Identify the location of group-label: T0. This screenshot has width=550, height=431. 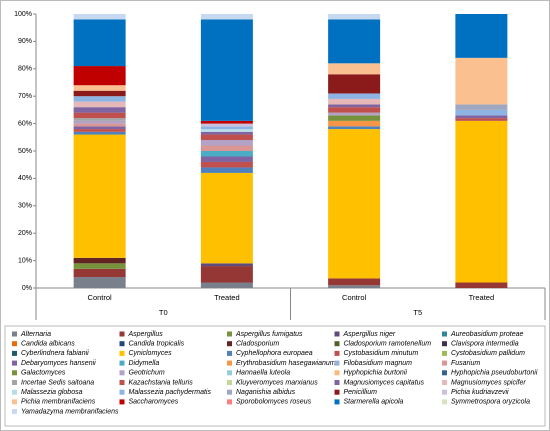
(163, 312).